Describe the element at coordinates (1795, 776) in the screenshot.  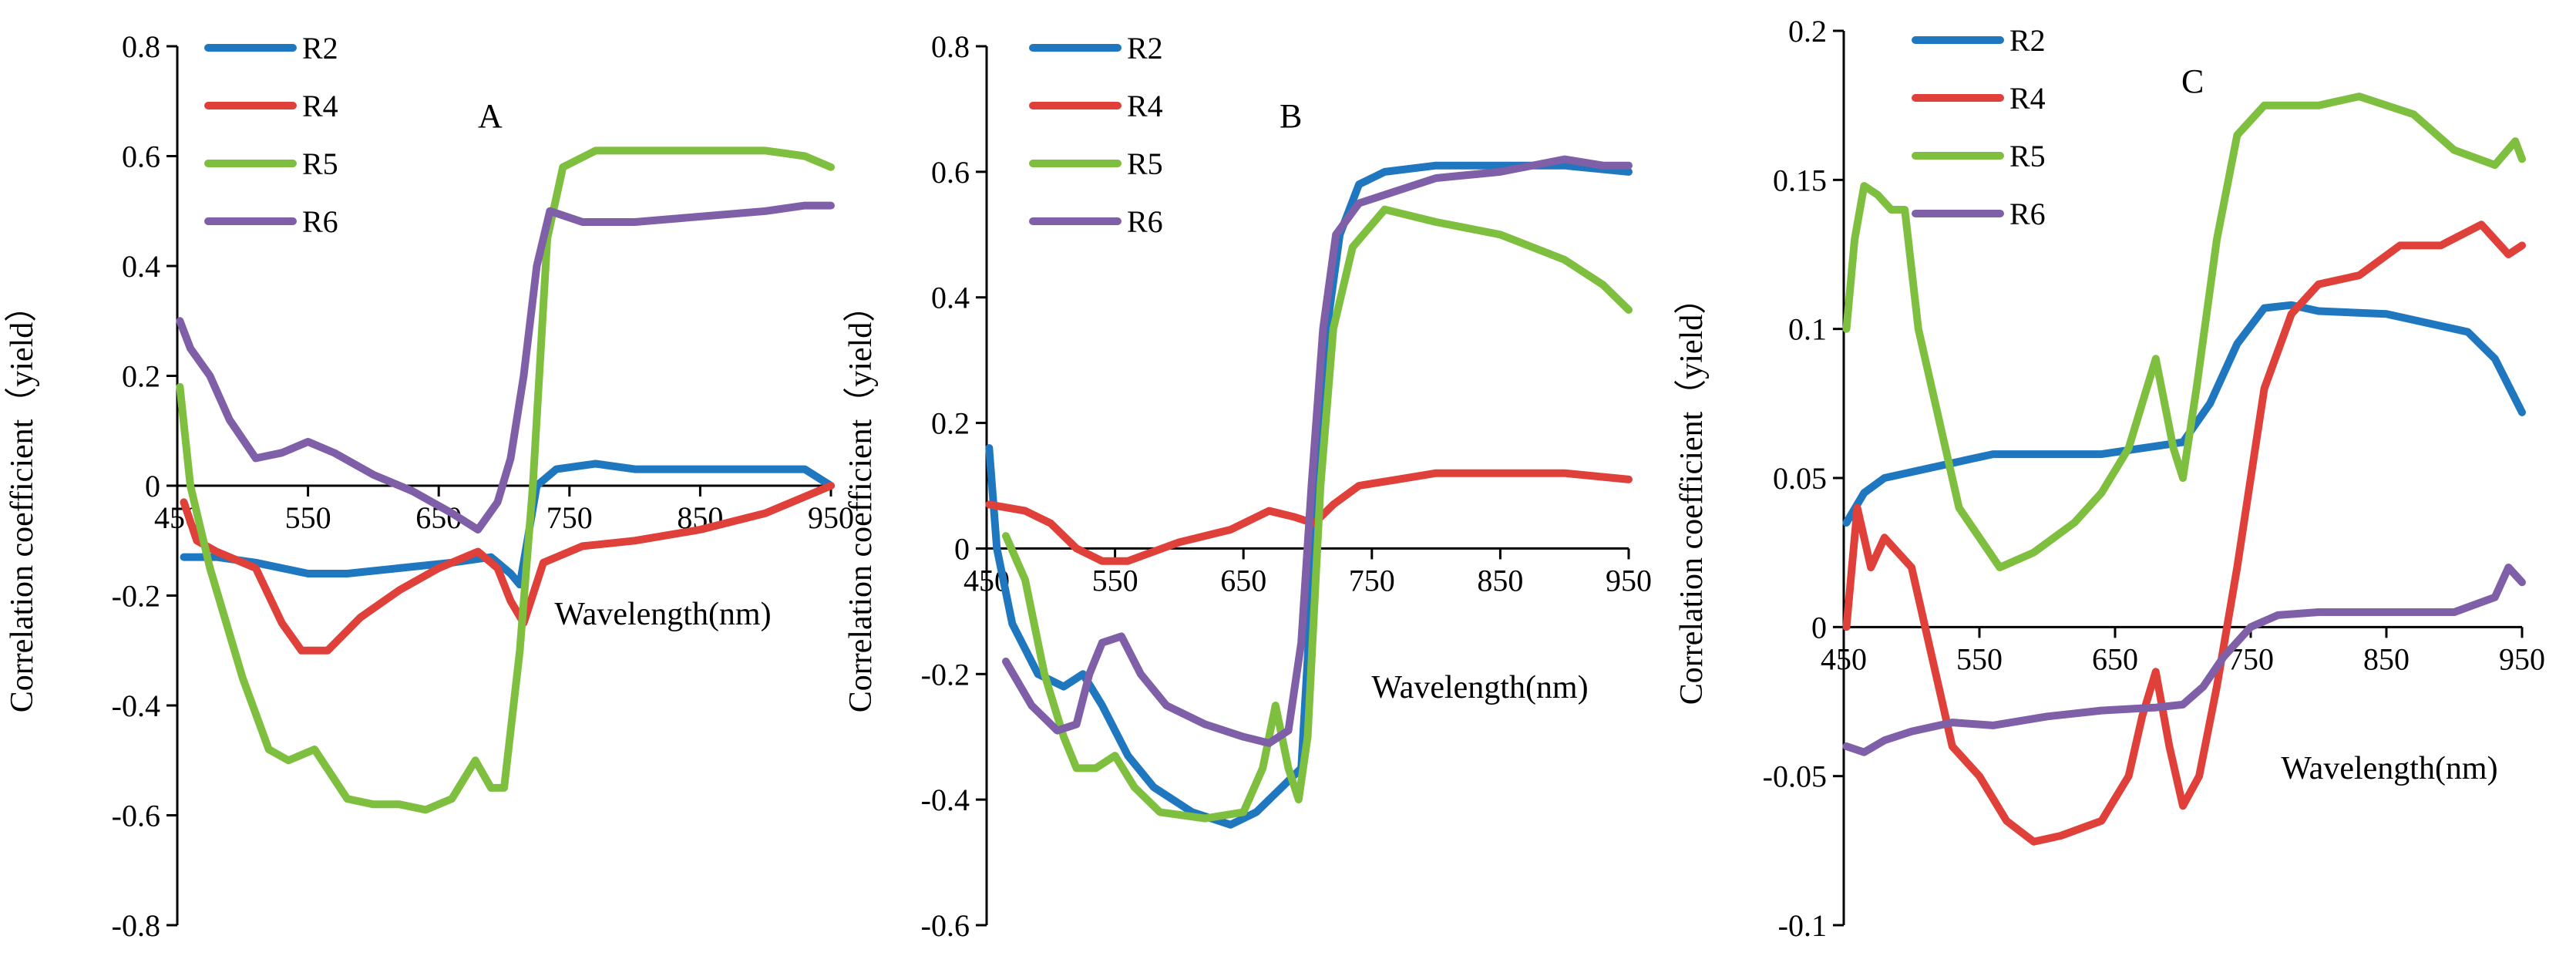
I see `y-tick-label: -0.05` at that location.